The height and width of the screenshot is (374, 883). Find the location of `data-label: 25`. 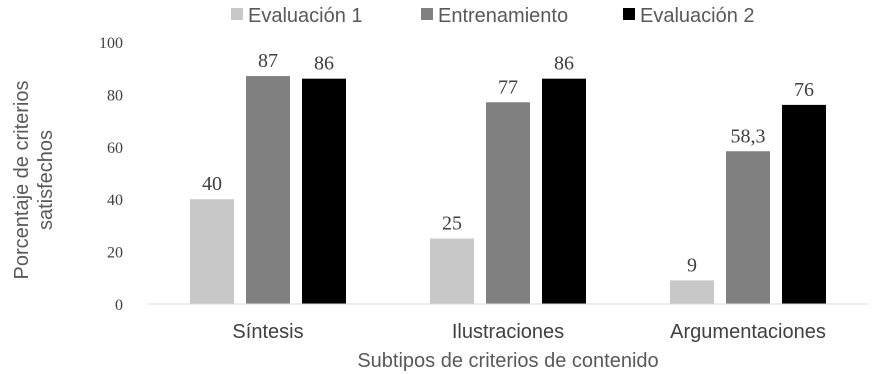

data-label: 25 is located at coordinates (452, 224).